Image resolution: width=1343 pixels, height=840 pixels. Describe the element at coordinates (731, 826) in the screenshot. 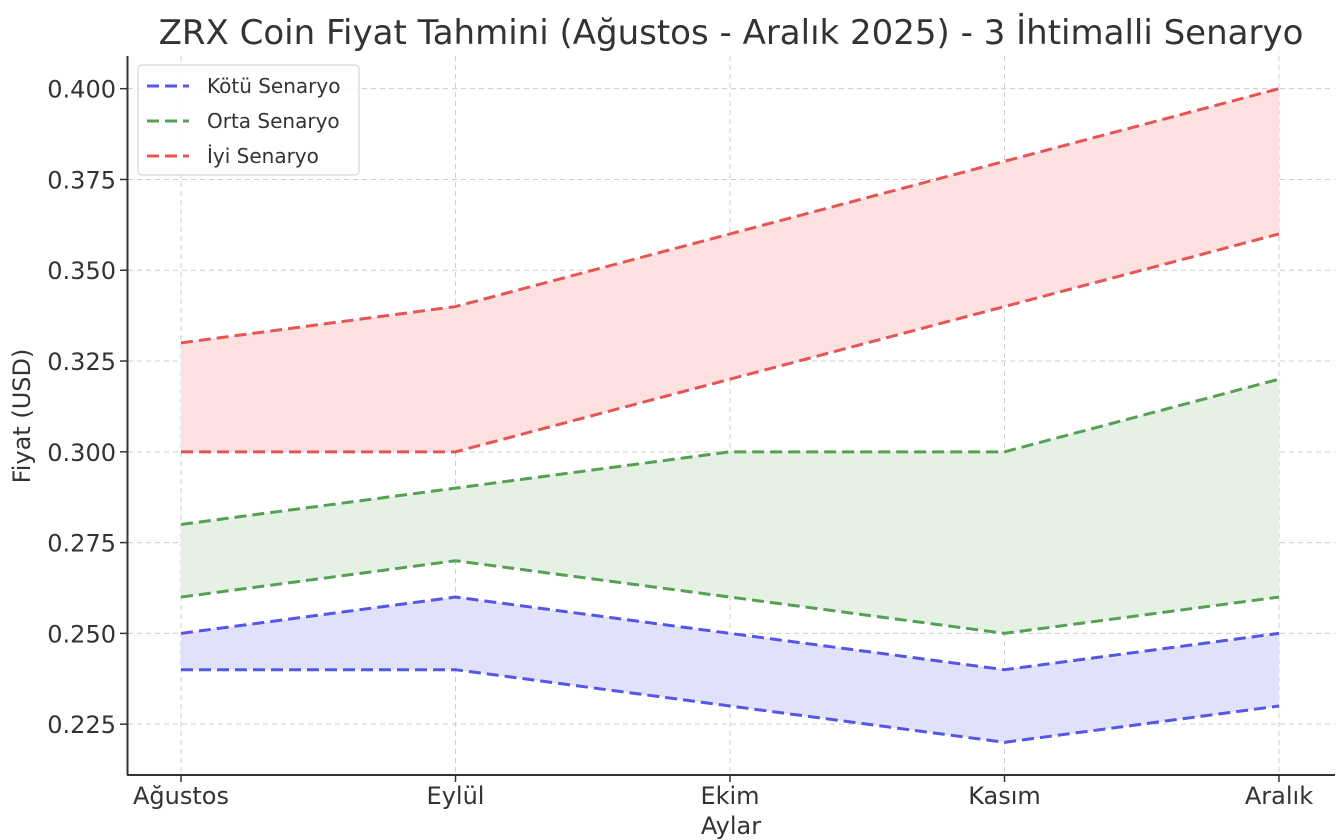

I see `x-axis-label: Aylar` at that location.